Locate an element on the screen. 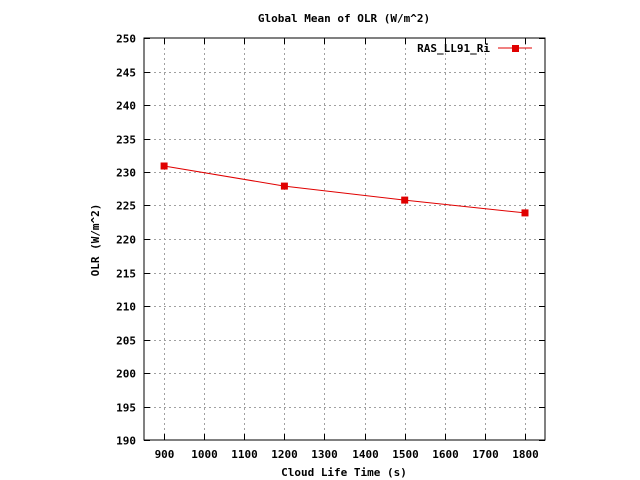 The image size is (640, 480). x-tick-label: 1100 is located at coordinates (244, 454).